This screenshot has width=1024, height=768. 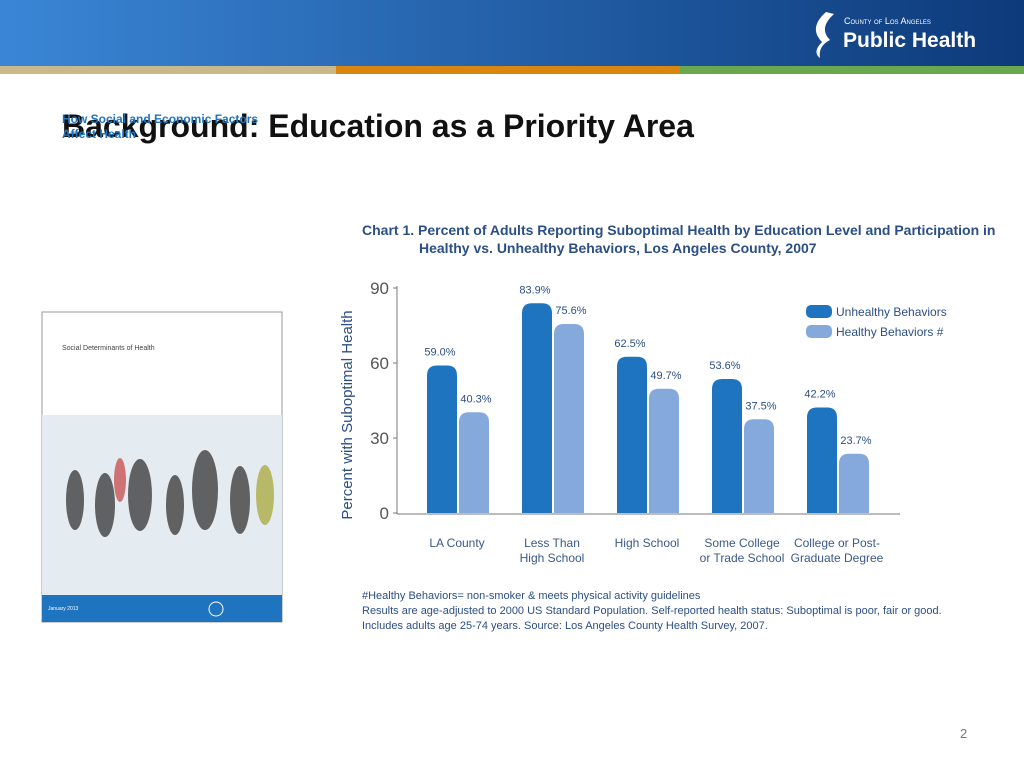 I want to click on value-label: 40.3%, so click(x=475, y=399).